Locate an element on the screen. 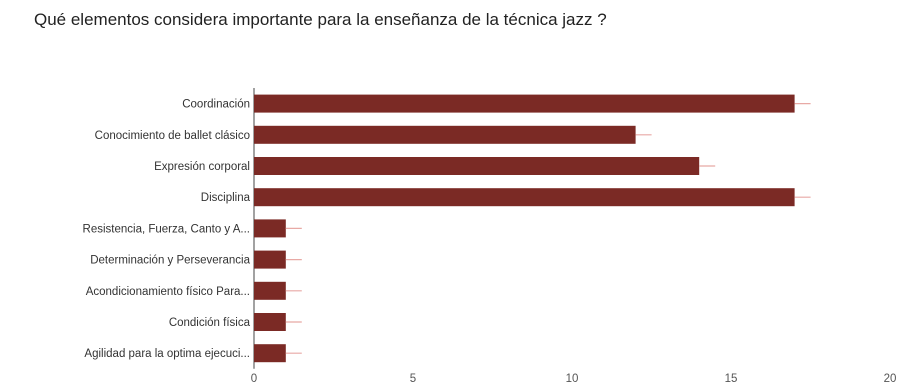 The height and width of the screenshot is (388, 906). category-label: Coordinación is located at coordinates (216, 105).